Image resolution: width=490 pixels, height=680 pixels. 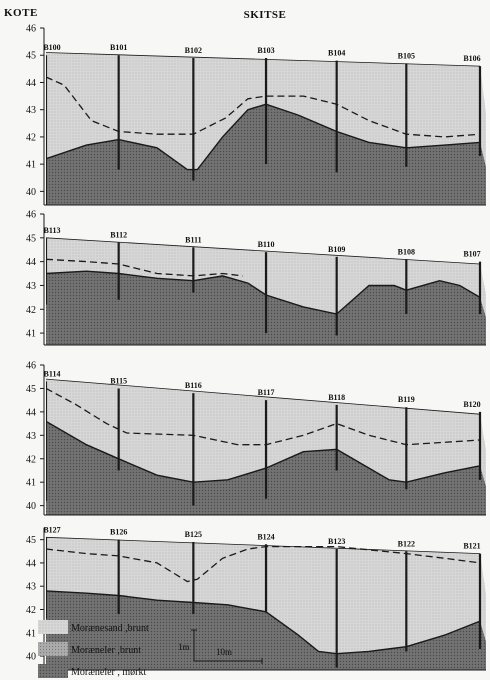 What do you see at coordinates (51, 529) in the screenshot?
I see `borehole-label: B127` at bounding box center [51, 529].